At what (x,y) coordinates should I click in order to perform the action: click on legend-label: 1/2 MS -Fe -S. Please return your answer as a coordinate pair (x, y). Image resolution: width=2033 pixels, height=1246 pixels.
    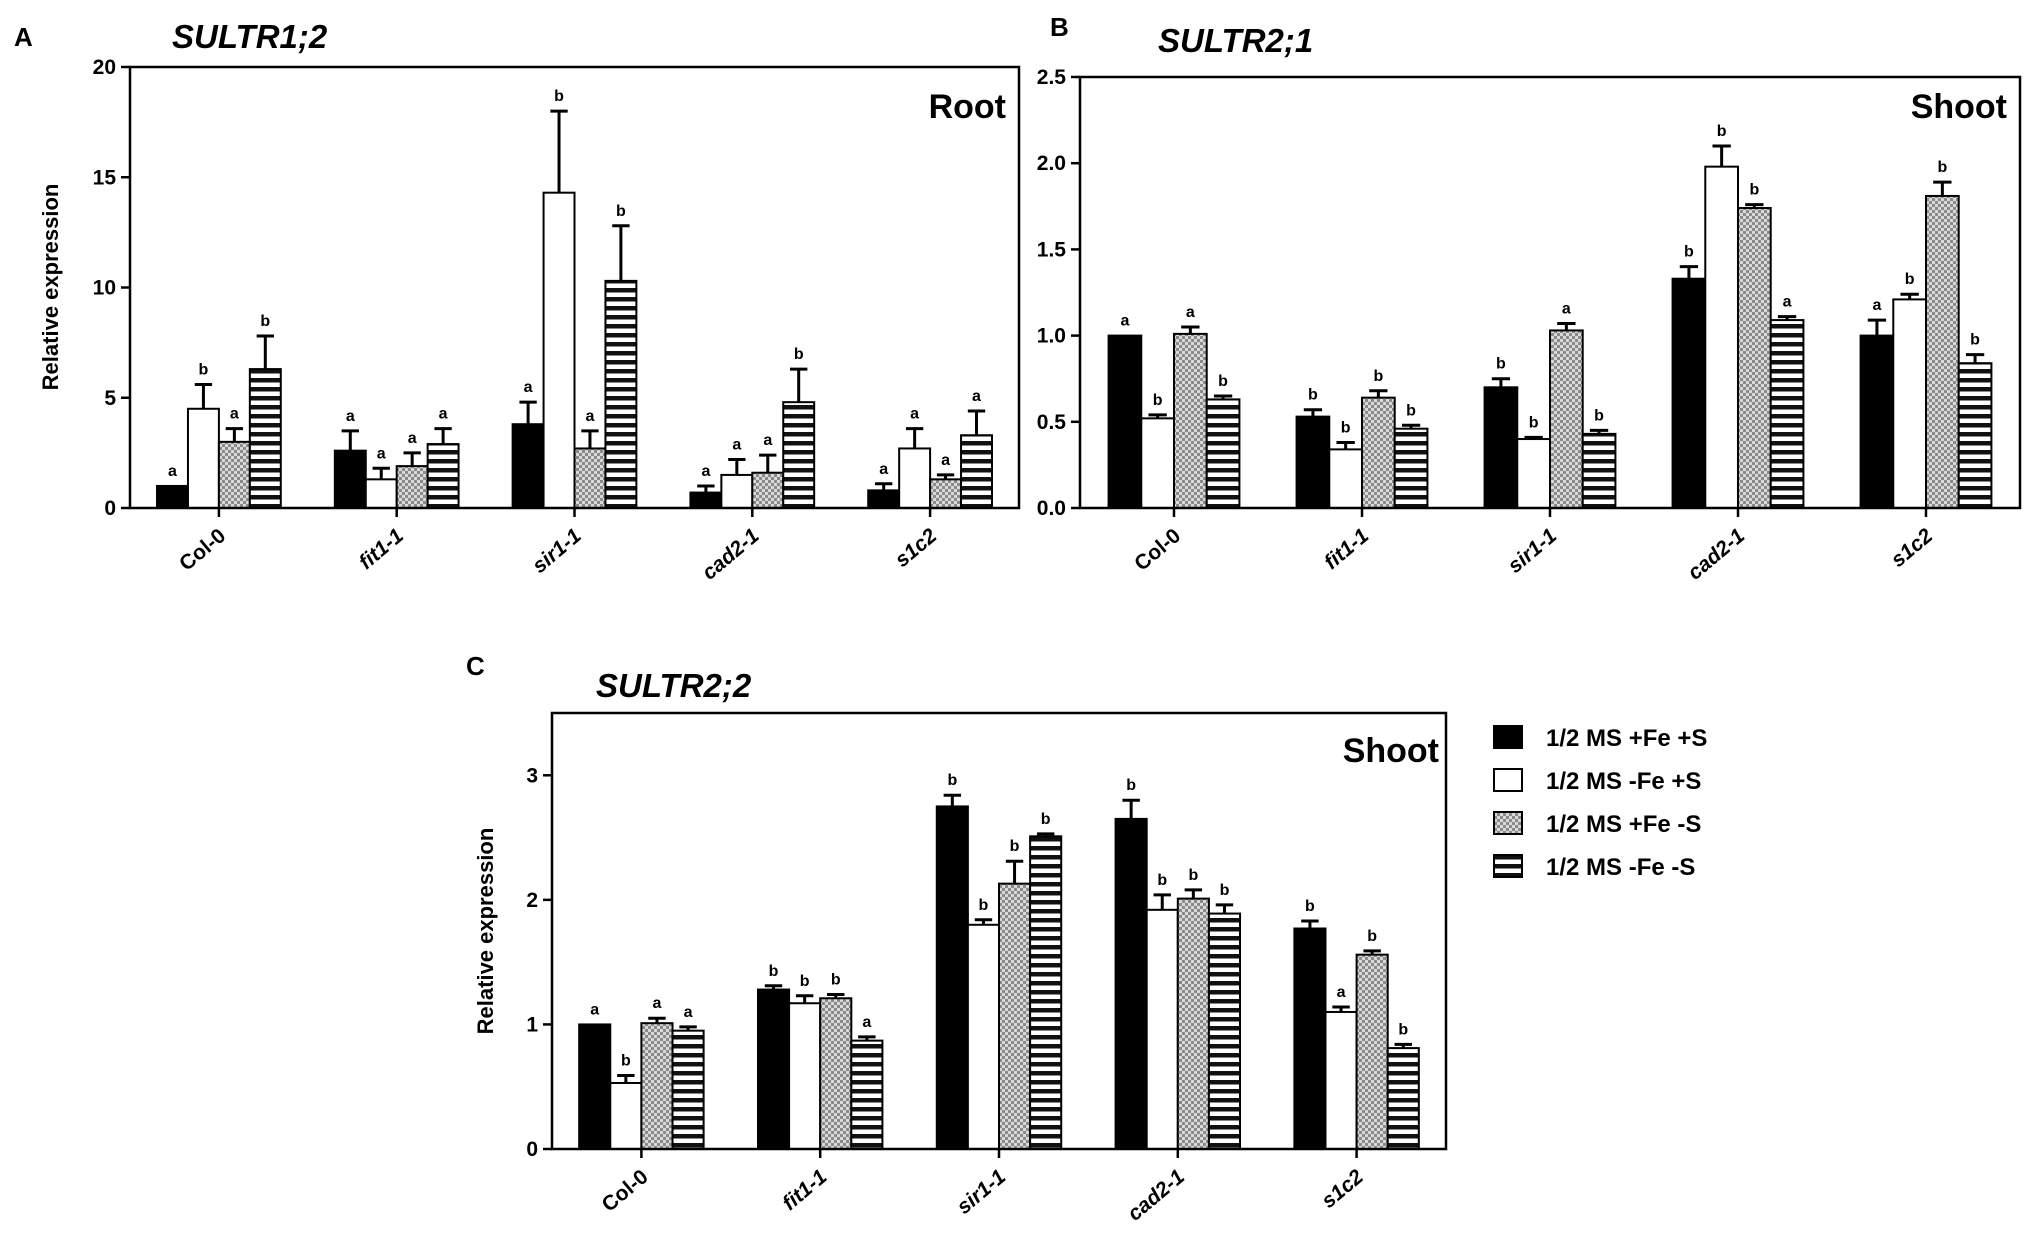
    Looking at the image, I should click on (1620, 867).